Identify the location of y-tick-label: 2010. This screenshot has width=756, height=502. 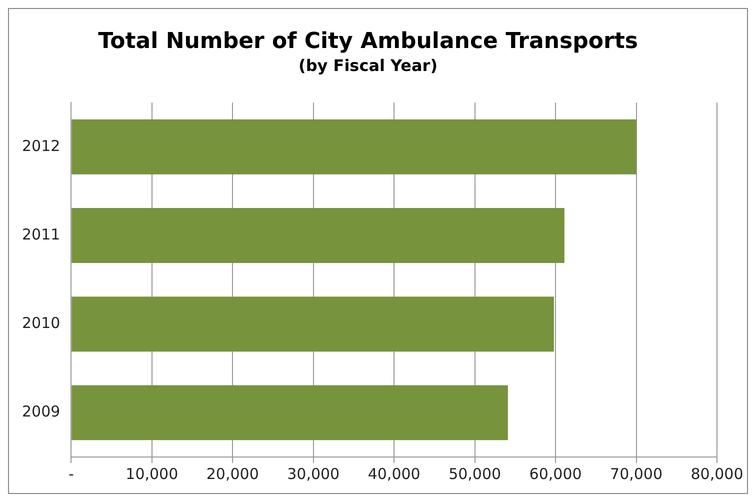
(41, 323).